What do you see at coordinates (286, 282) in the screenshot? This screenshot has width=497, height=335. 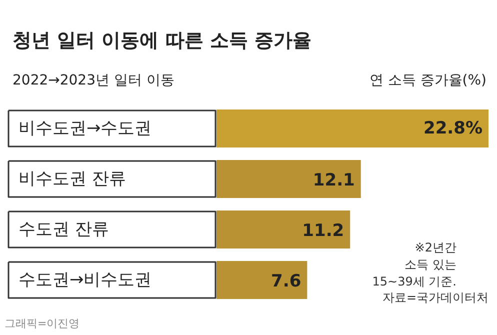 I see `data-label: 7.6` at bounding box center [286, 282].